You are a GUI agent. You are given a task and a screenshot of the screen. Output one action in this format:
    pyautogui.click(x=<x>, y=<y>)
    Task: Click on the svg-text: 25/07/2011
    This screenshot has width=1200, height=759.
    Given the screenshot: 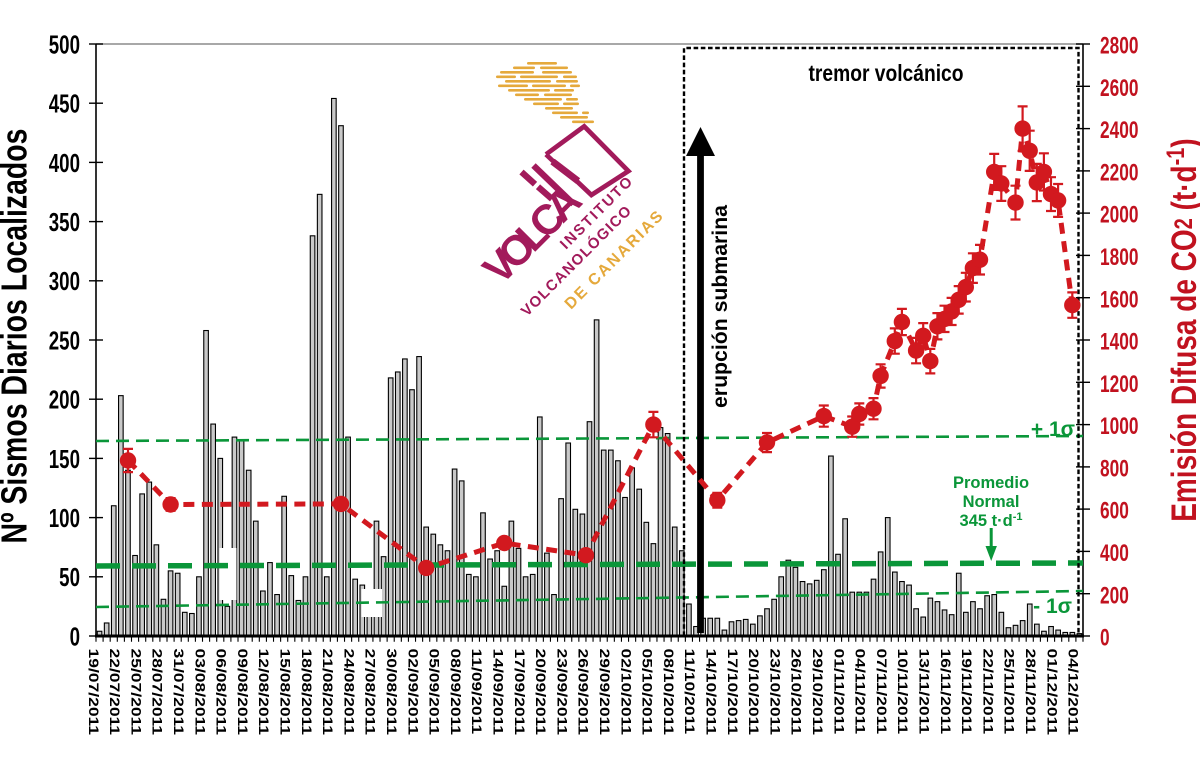 What is the action you would take?
    pyautogui.click(x=135, y=692)
    